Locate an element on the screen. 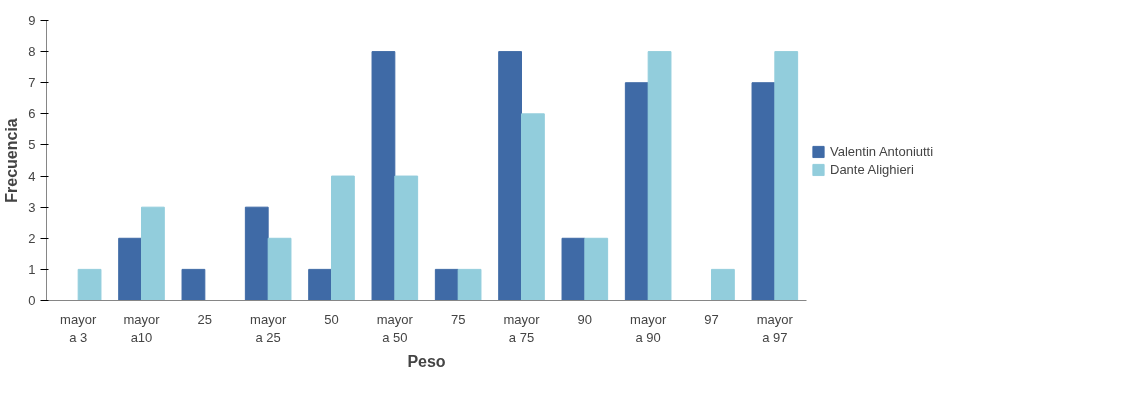 Image resolution: width=1128 pixels, height=407 pixels. y-tick-label: 7 is located at coordinates (32, 83).